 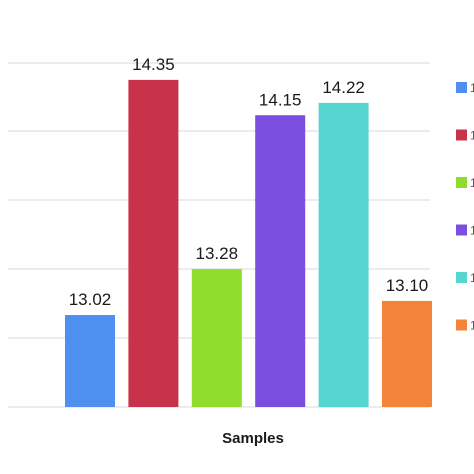 What do you see at coordinates (153, 64) in the screenshot?
I see `data-label-2: 14.35` at bounding box center [153, 64].